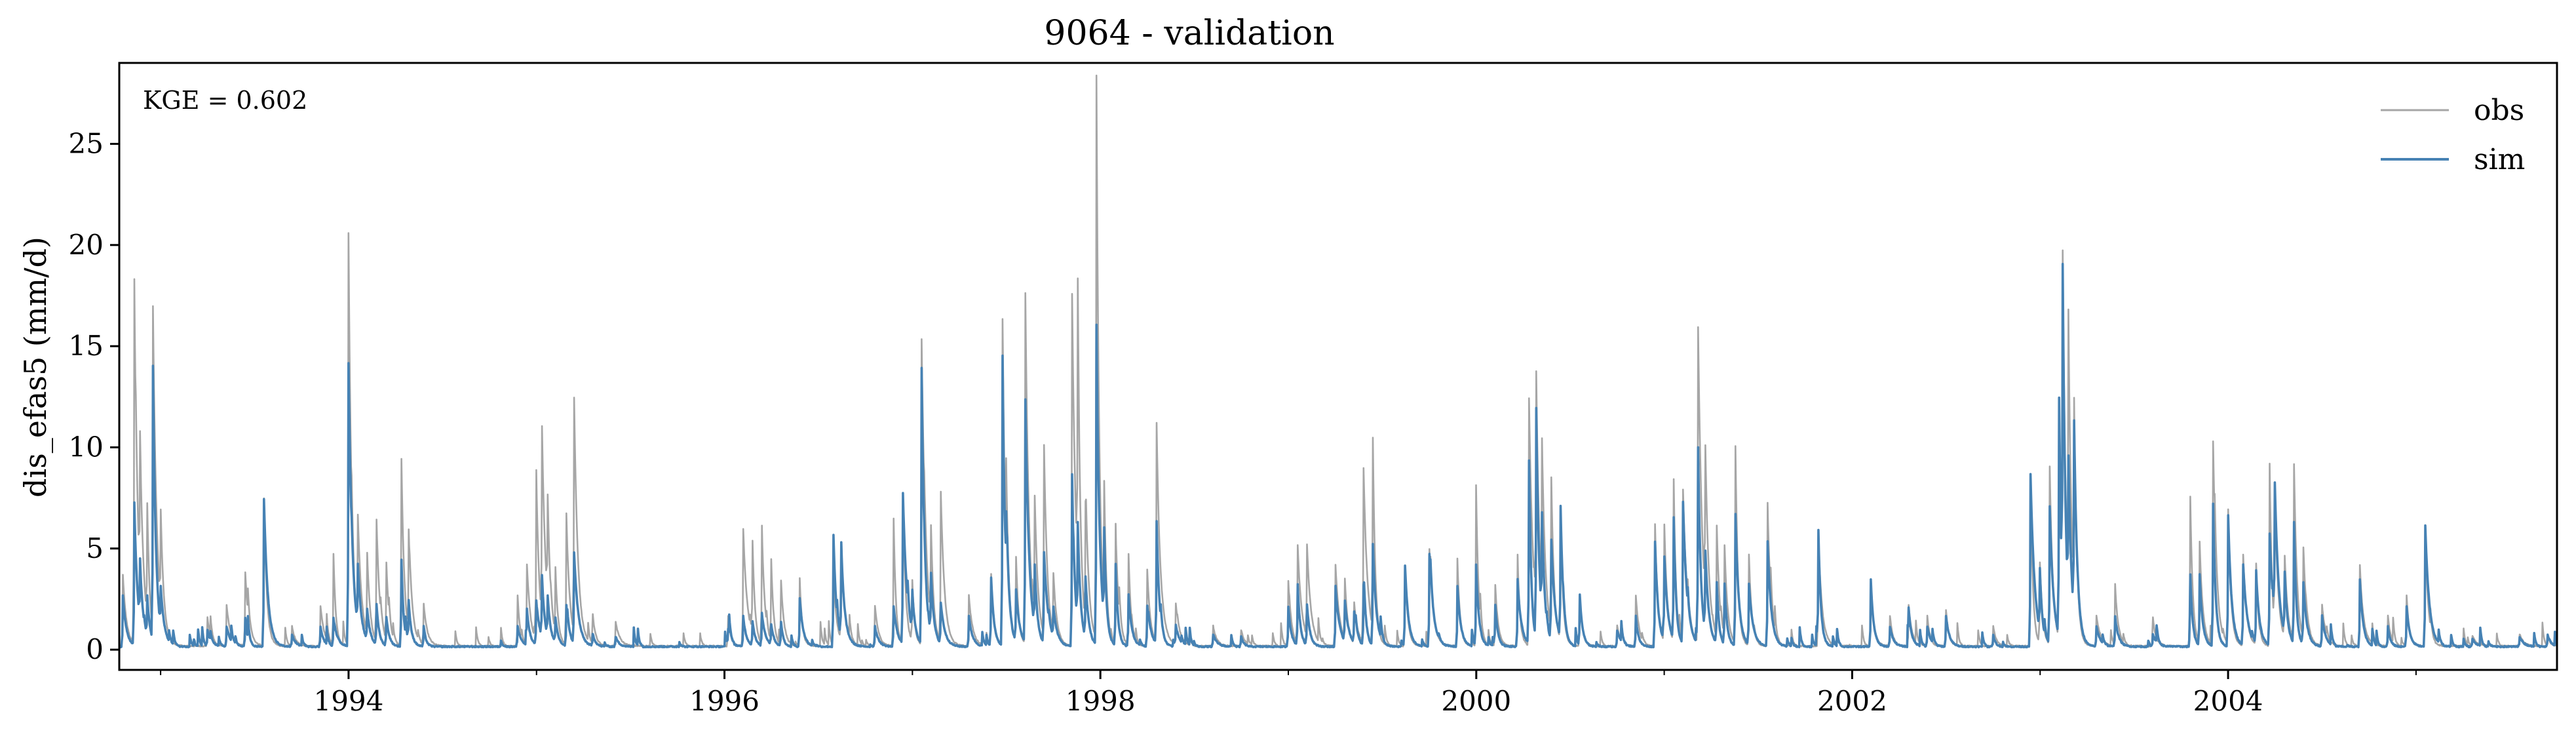 The image size is (2576, 742). I want to click on y-axis: 0 5 10 15 20 25, so click(94, 396).